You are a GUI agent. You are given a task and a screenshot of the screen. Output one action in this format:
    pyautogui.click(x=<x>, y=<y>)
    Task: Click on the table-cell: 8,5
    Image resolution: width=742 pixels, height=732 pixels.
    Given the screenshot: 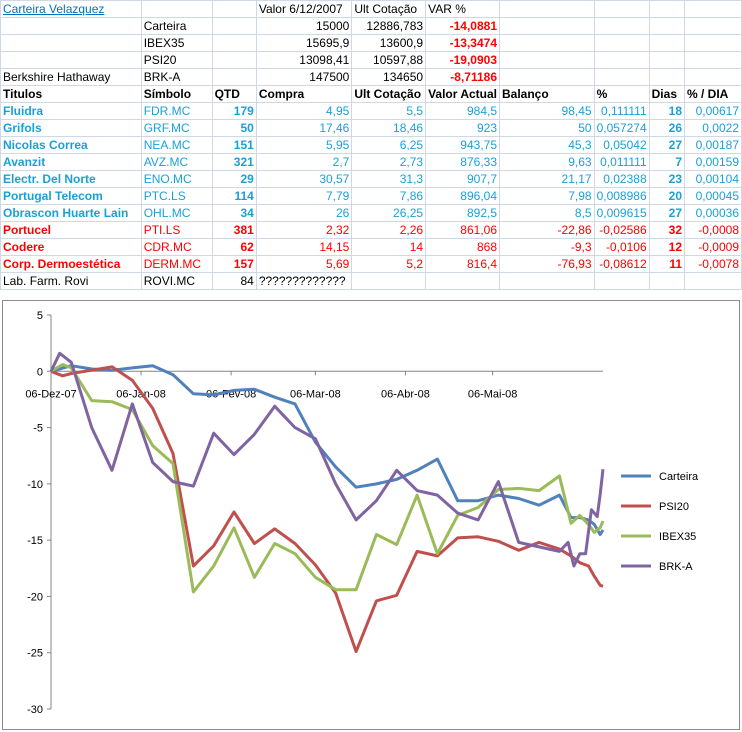 What is the action you would take?
    pyautogui.click(x=547, y=213)
    